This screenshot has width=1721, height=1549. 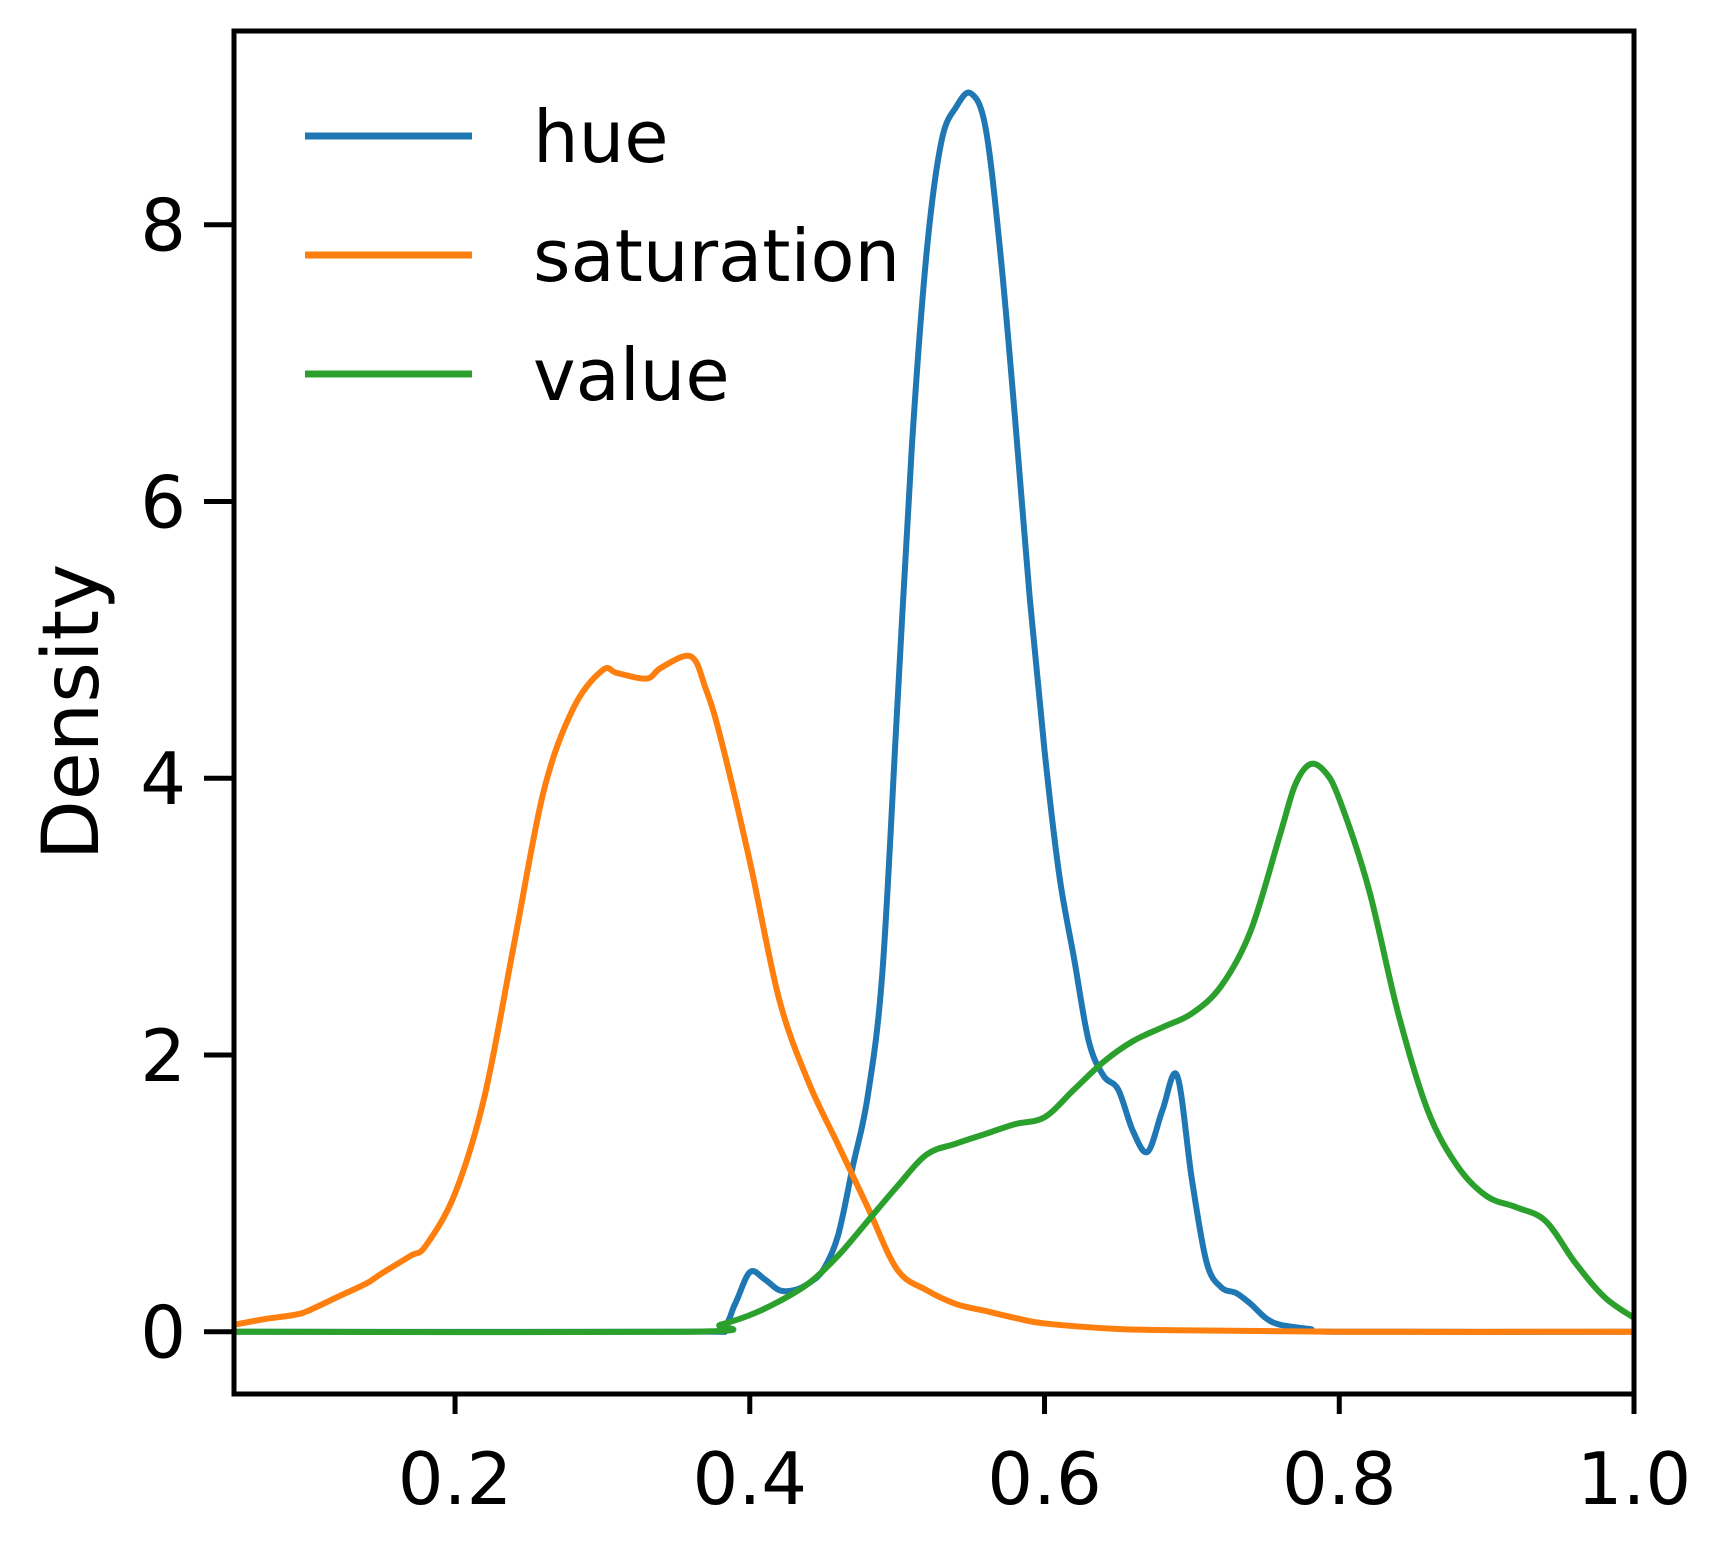 What do you see at coordinates (1044, 1479) in the screenshot?
I see `x-tick-label: 0.6` at bounding box center [1044, 1479].